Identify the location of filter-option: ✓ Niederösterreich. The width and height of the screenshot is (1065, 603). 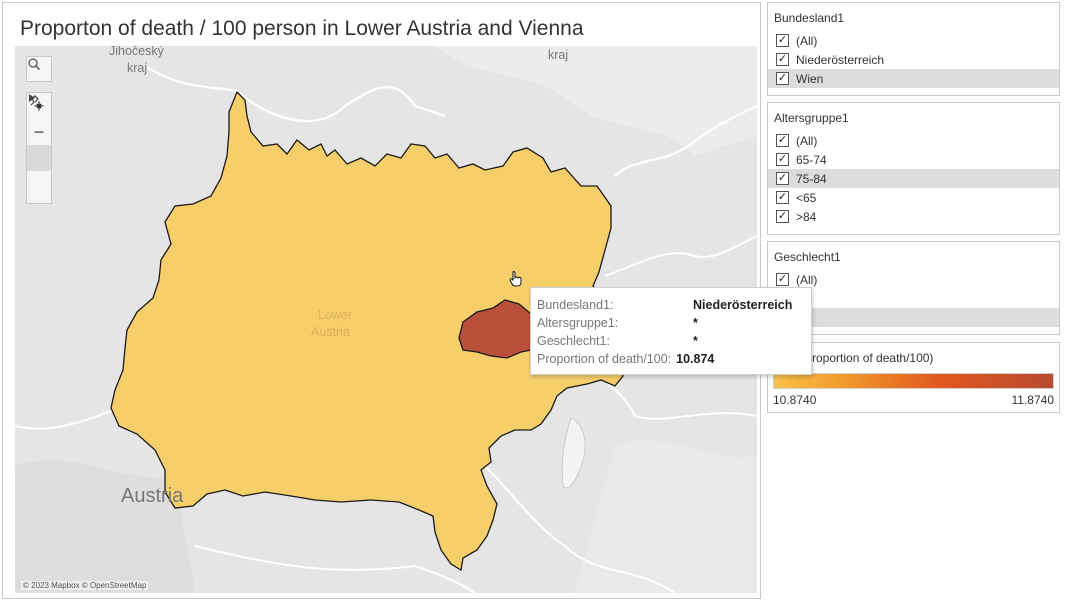
(913, 59).